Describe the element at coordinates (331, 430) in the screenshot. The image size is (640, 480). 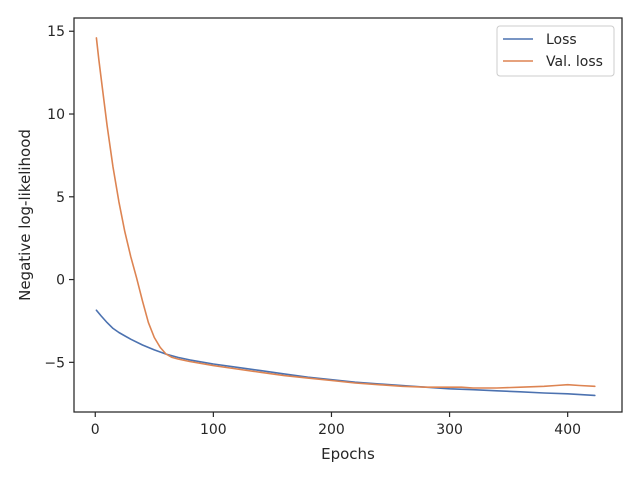
I see `x-tick-label: 200` at that location.